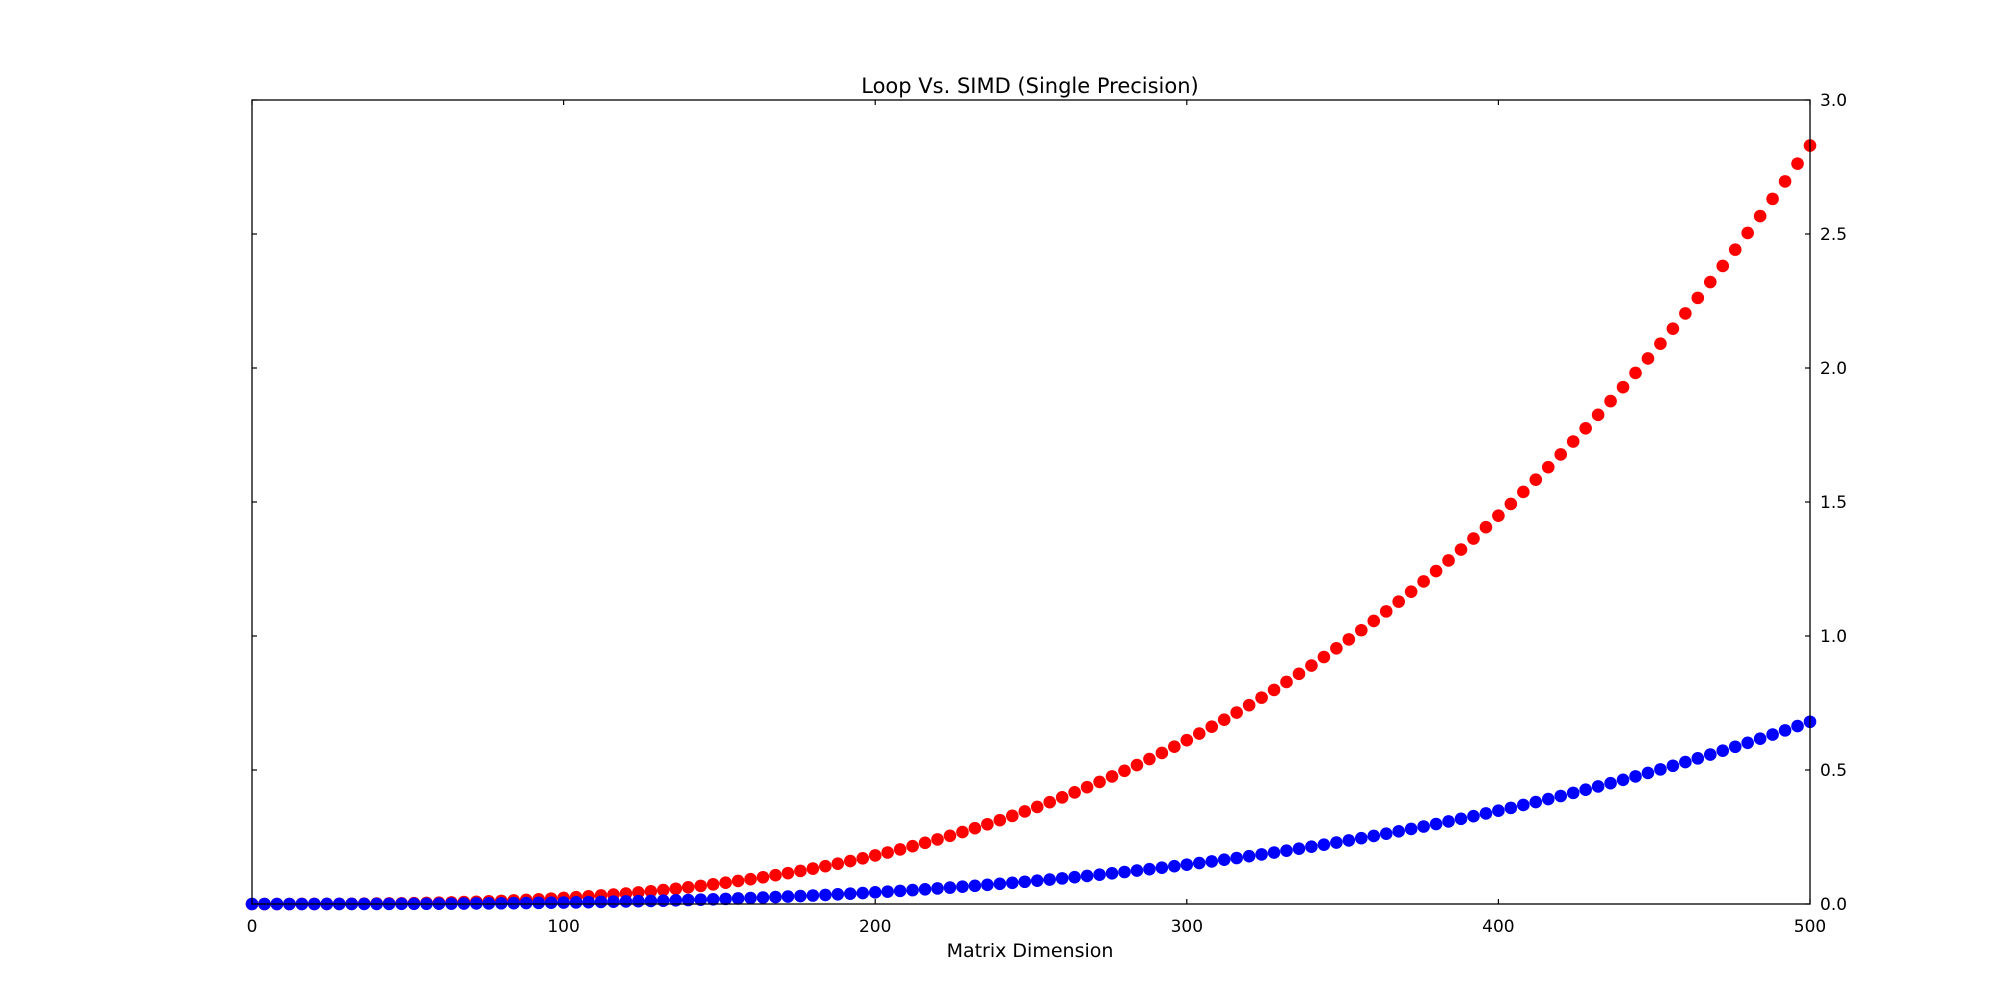 This screenshot has width=2000, height=1004. What do you see at coordinates (1810, 927) in the screenshot?
I see `x-tick-label: 500` at bounding box center [1810, 927].